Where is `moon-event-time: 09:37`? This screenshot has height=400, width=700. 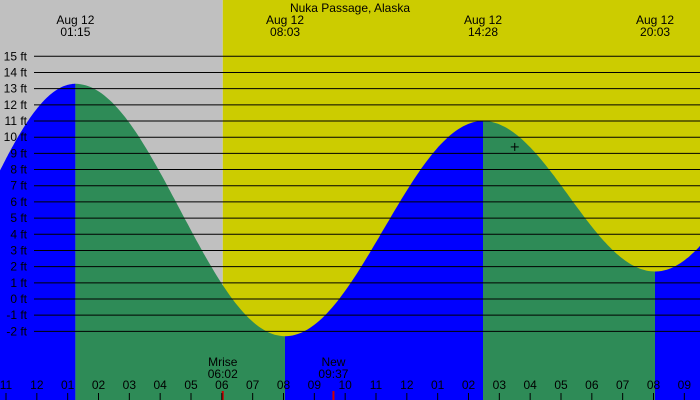 moon-event-time: 09:37 is located at coordinates (333, 374).